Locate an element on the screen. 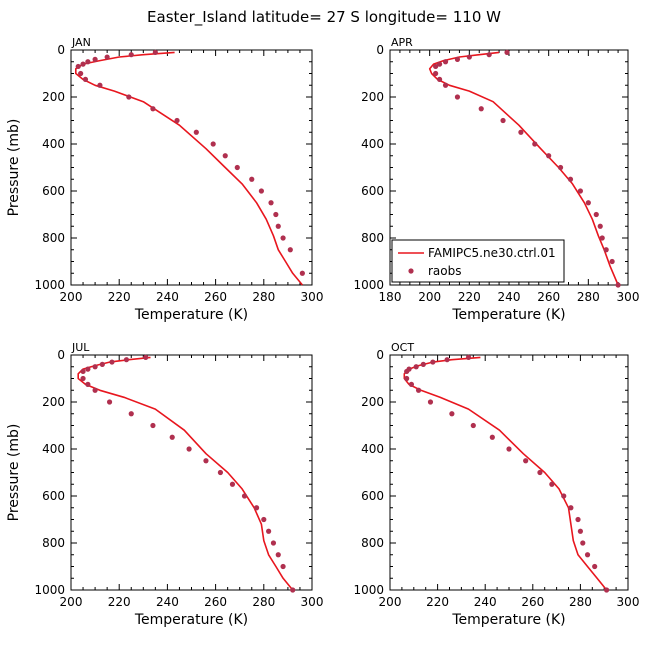 The height and width of the screenshot is (649, 648). plot-frame is located at coordinates (191, 167).